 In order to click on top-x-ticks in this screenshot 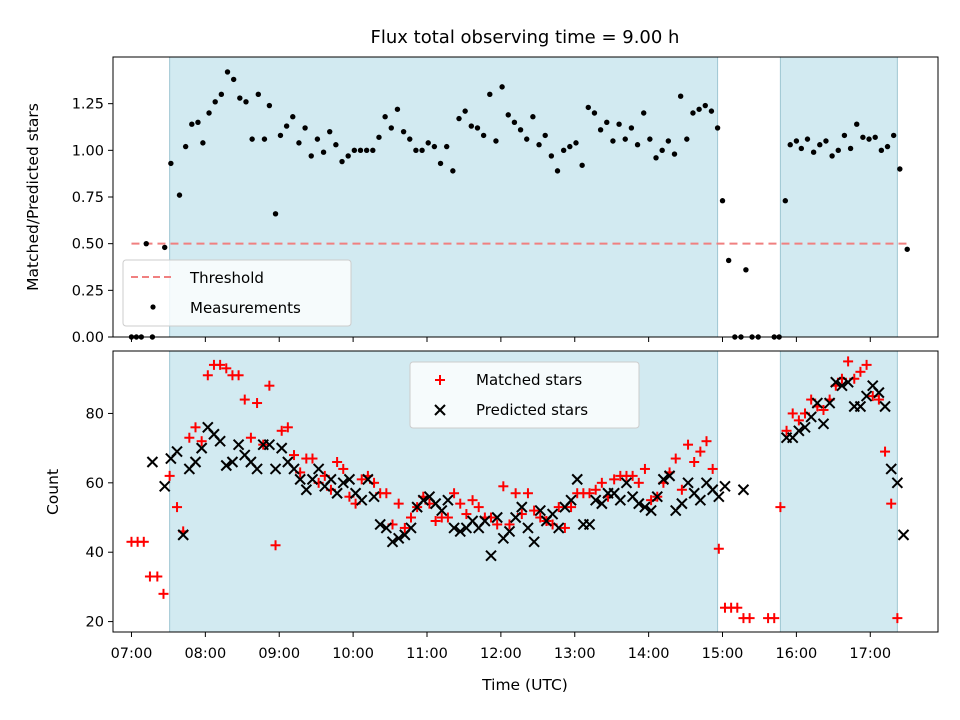, I will do `click(500, 339)`.